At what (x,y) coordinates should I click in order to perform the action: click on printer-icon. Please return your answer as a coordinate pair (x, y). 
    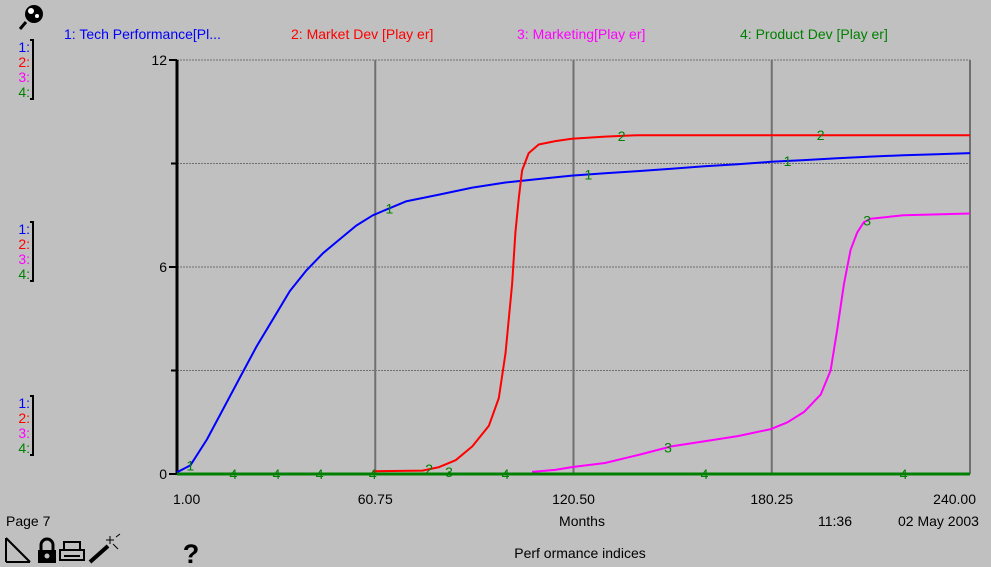
    Looking at the image, I should click on (72, 551).